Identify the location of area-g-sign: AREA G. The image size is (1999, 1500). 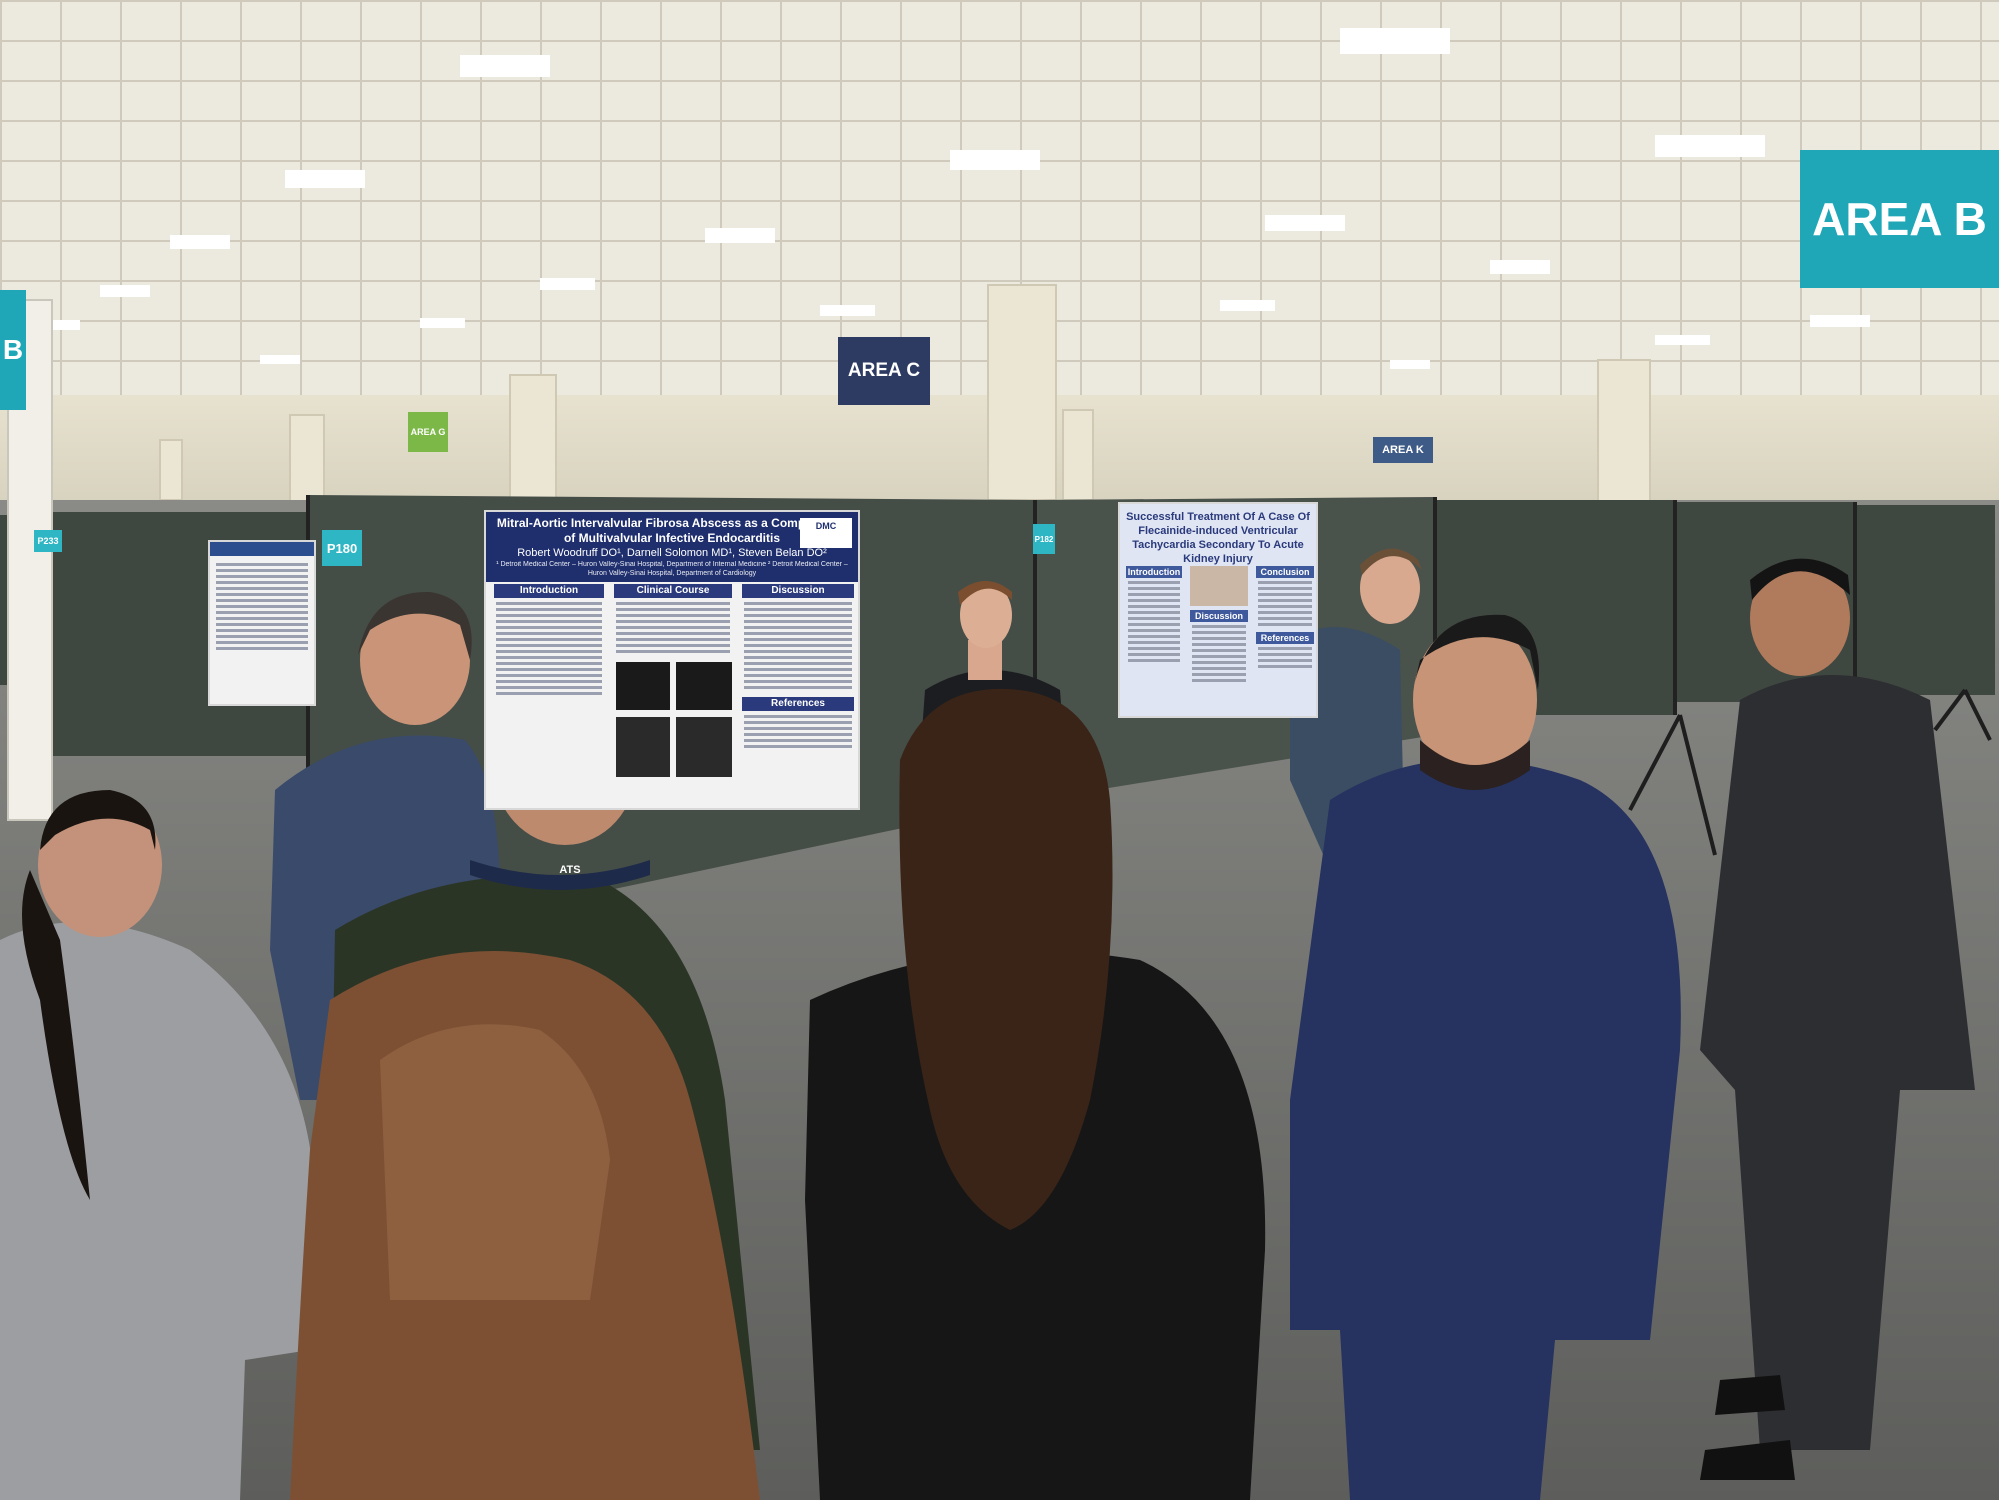
(428, 432).